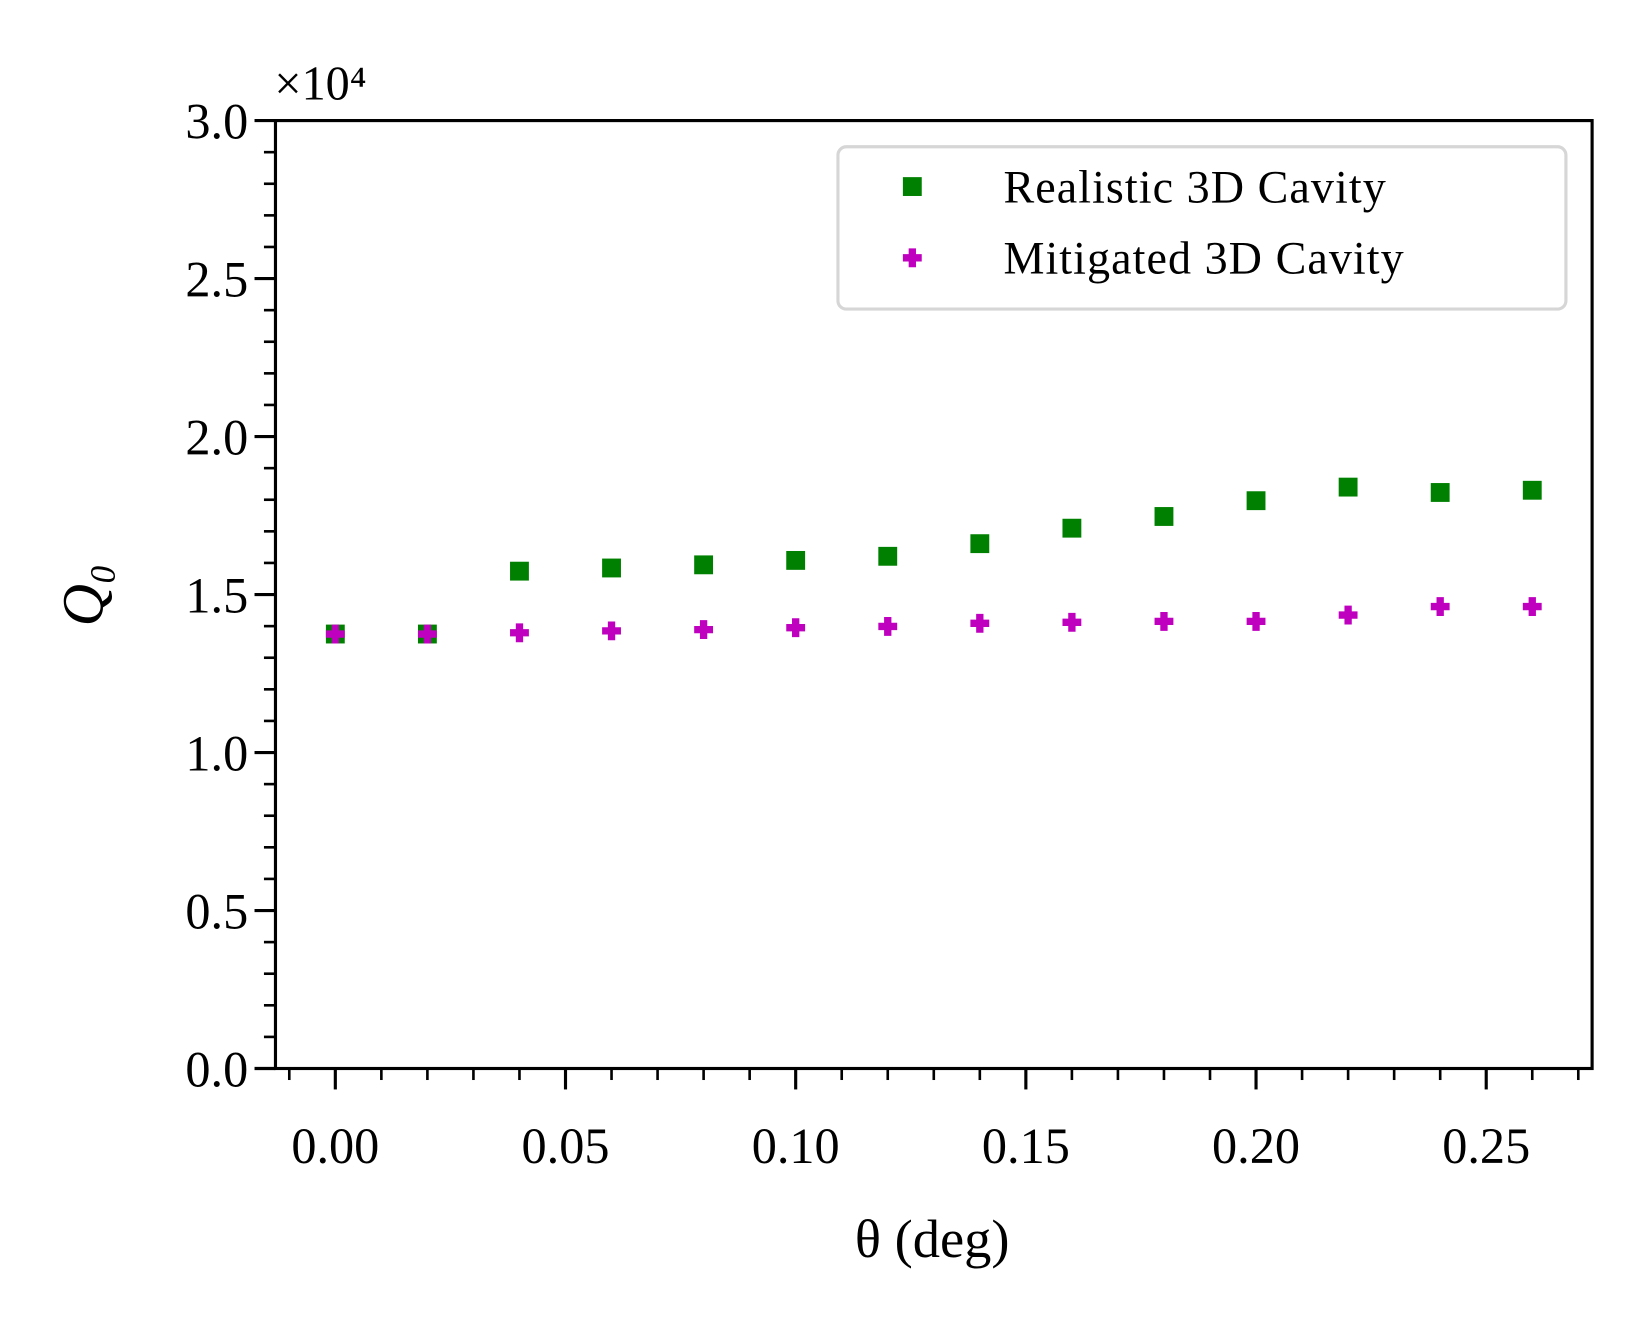 The image size is (1634, 1320). Describe the element at coordinates (1256, 1146) in the screenshot. I see `x-tick-label: 0.20` at that location.